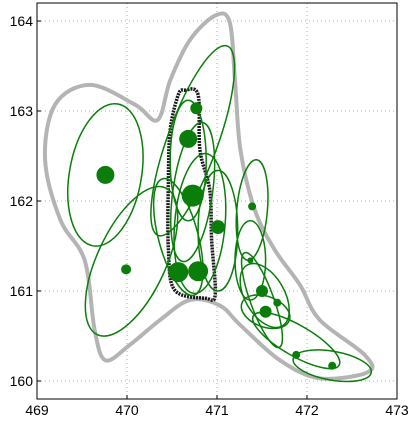  Describe the element at coordinates (22, 201) in the screenshot. I see `y-tick-label: 162` at that location.